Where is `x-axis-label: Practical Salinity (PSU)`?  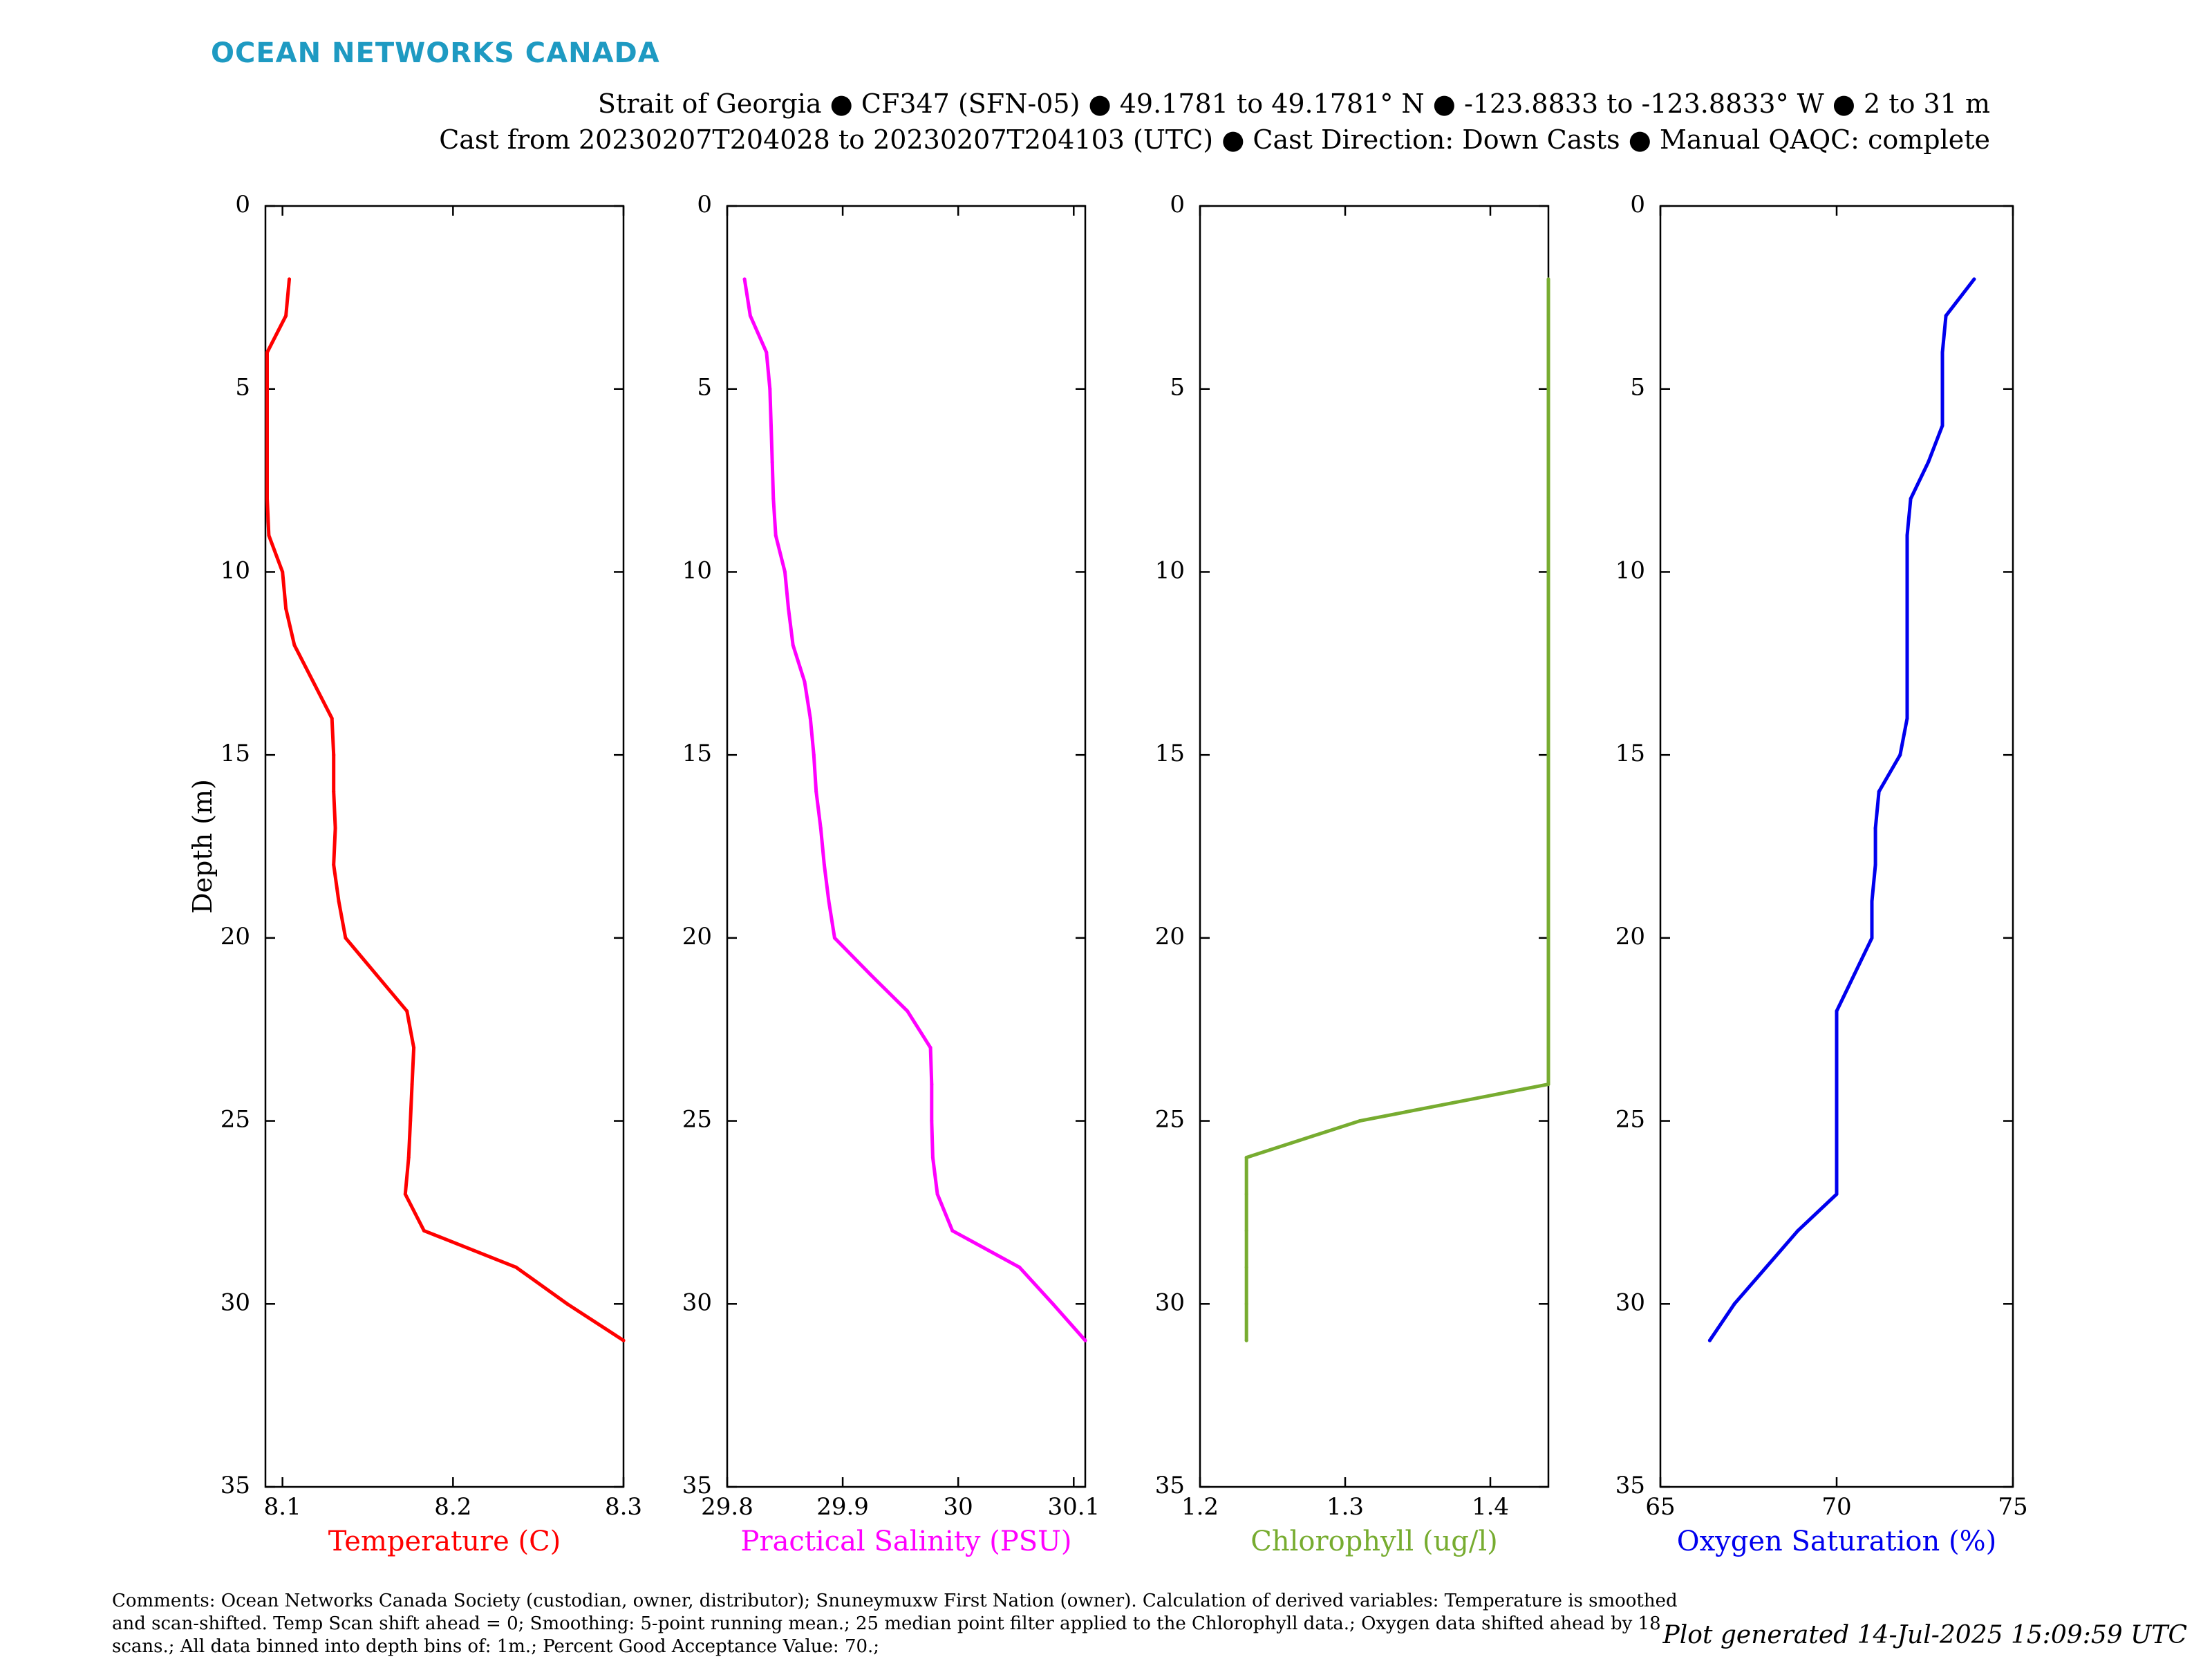
x-axis-label: Practical Salinity (PSU) is located at coordinates (906, 1541).